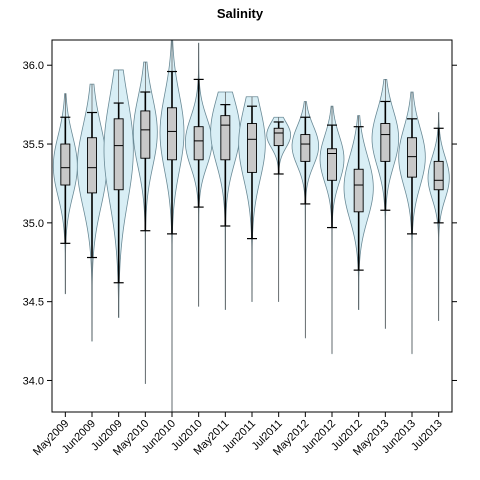 The height and width of the screenshot is (480, 480). Describe the element at coordinates (65, 164) in the screenshot. I see `box-May2009` at that location.